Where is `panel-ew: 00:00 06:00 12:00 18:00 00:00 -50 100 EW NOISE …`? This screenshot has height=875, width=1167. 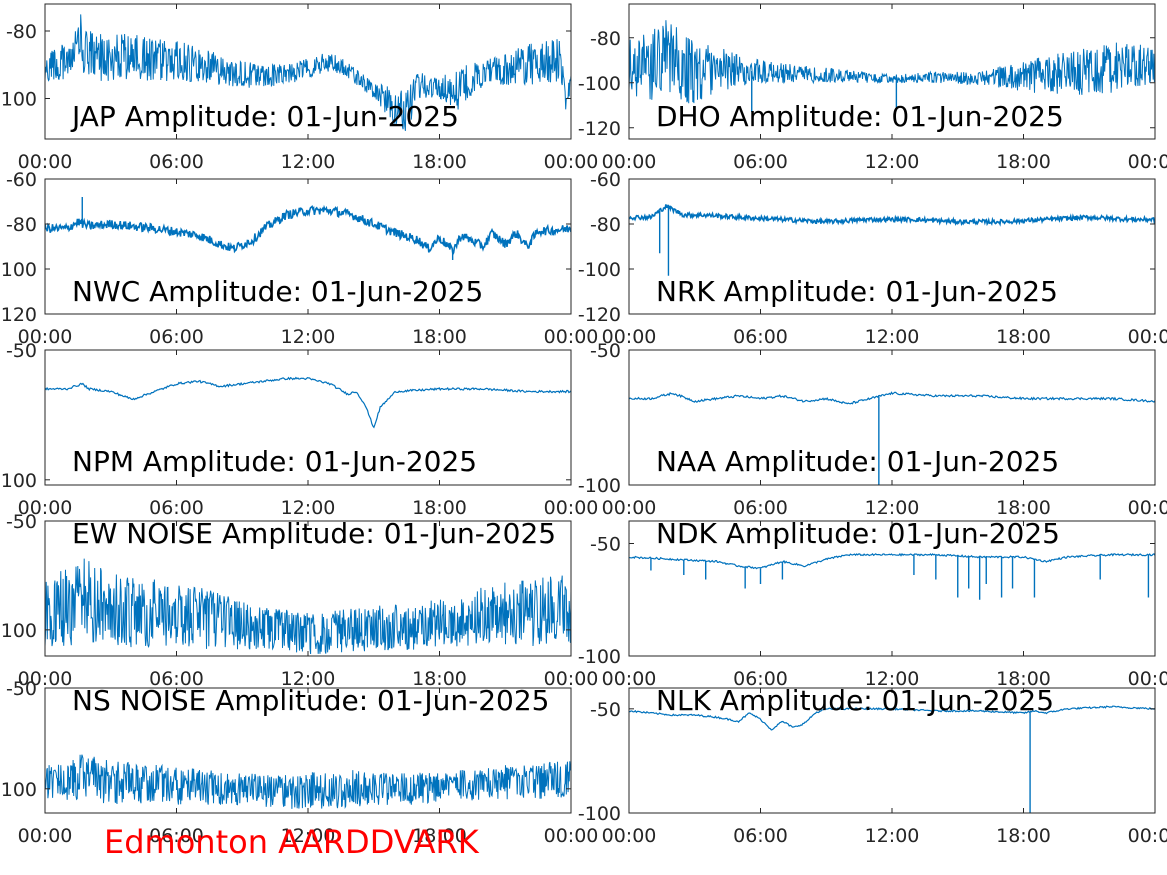
panel-ew: 00:00 06:00 12:00 18:00 00:00 -50 100 EW NOISE … is located at coordinates (300, 600).